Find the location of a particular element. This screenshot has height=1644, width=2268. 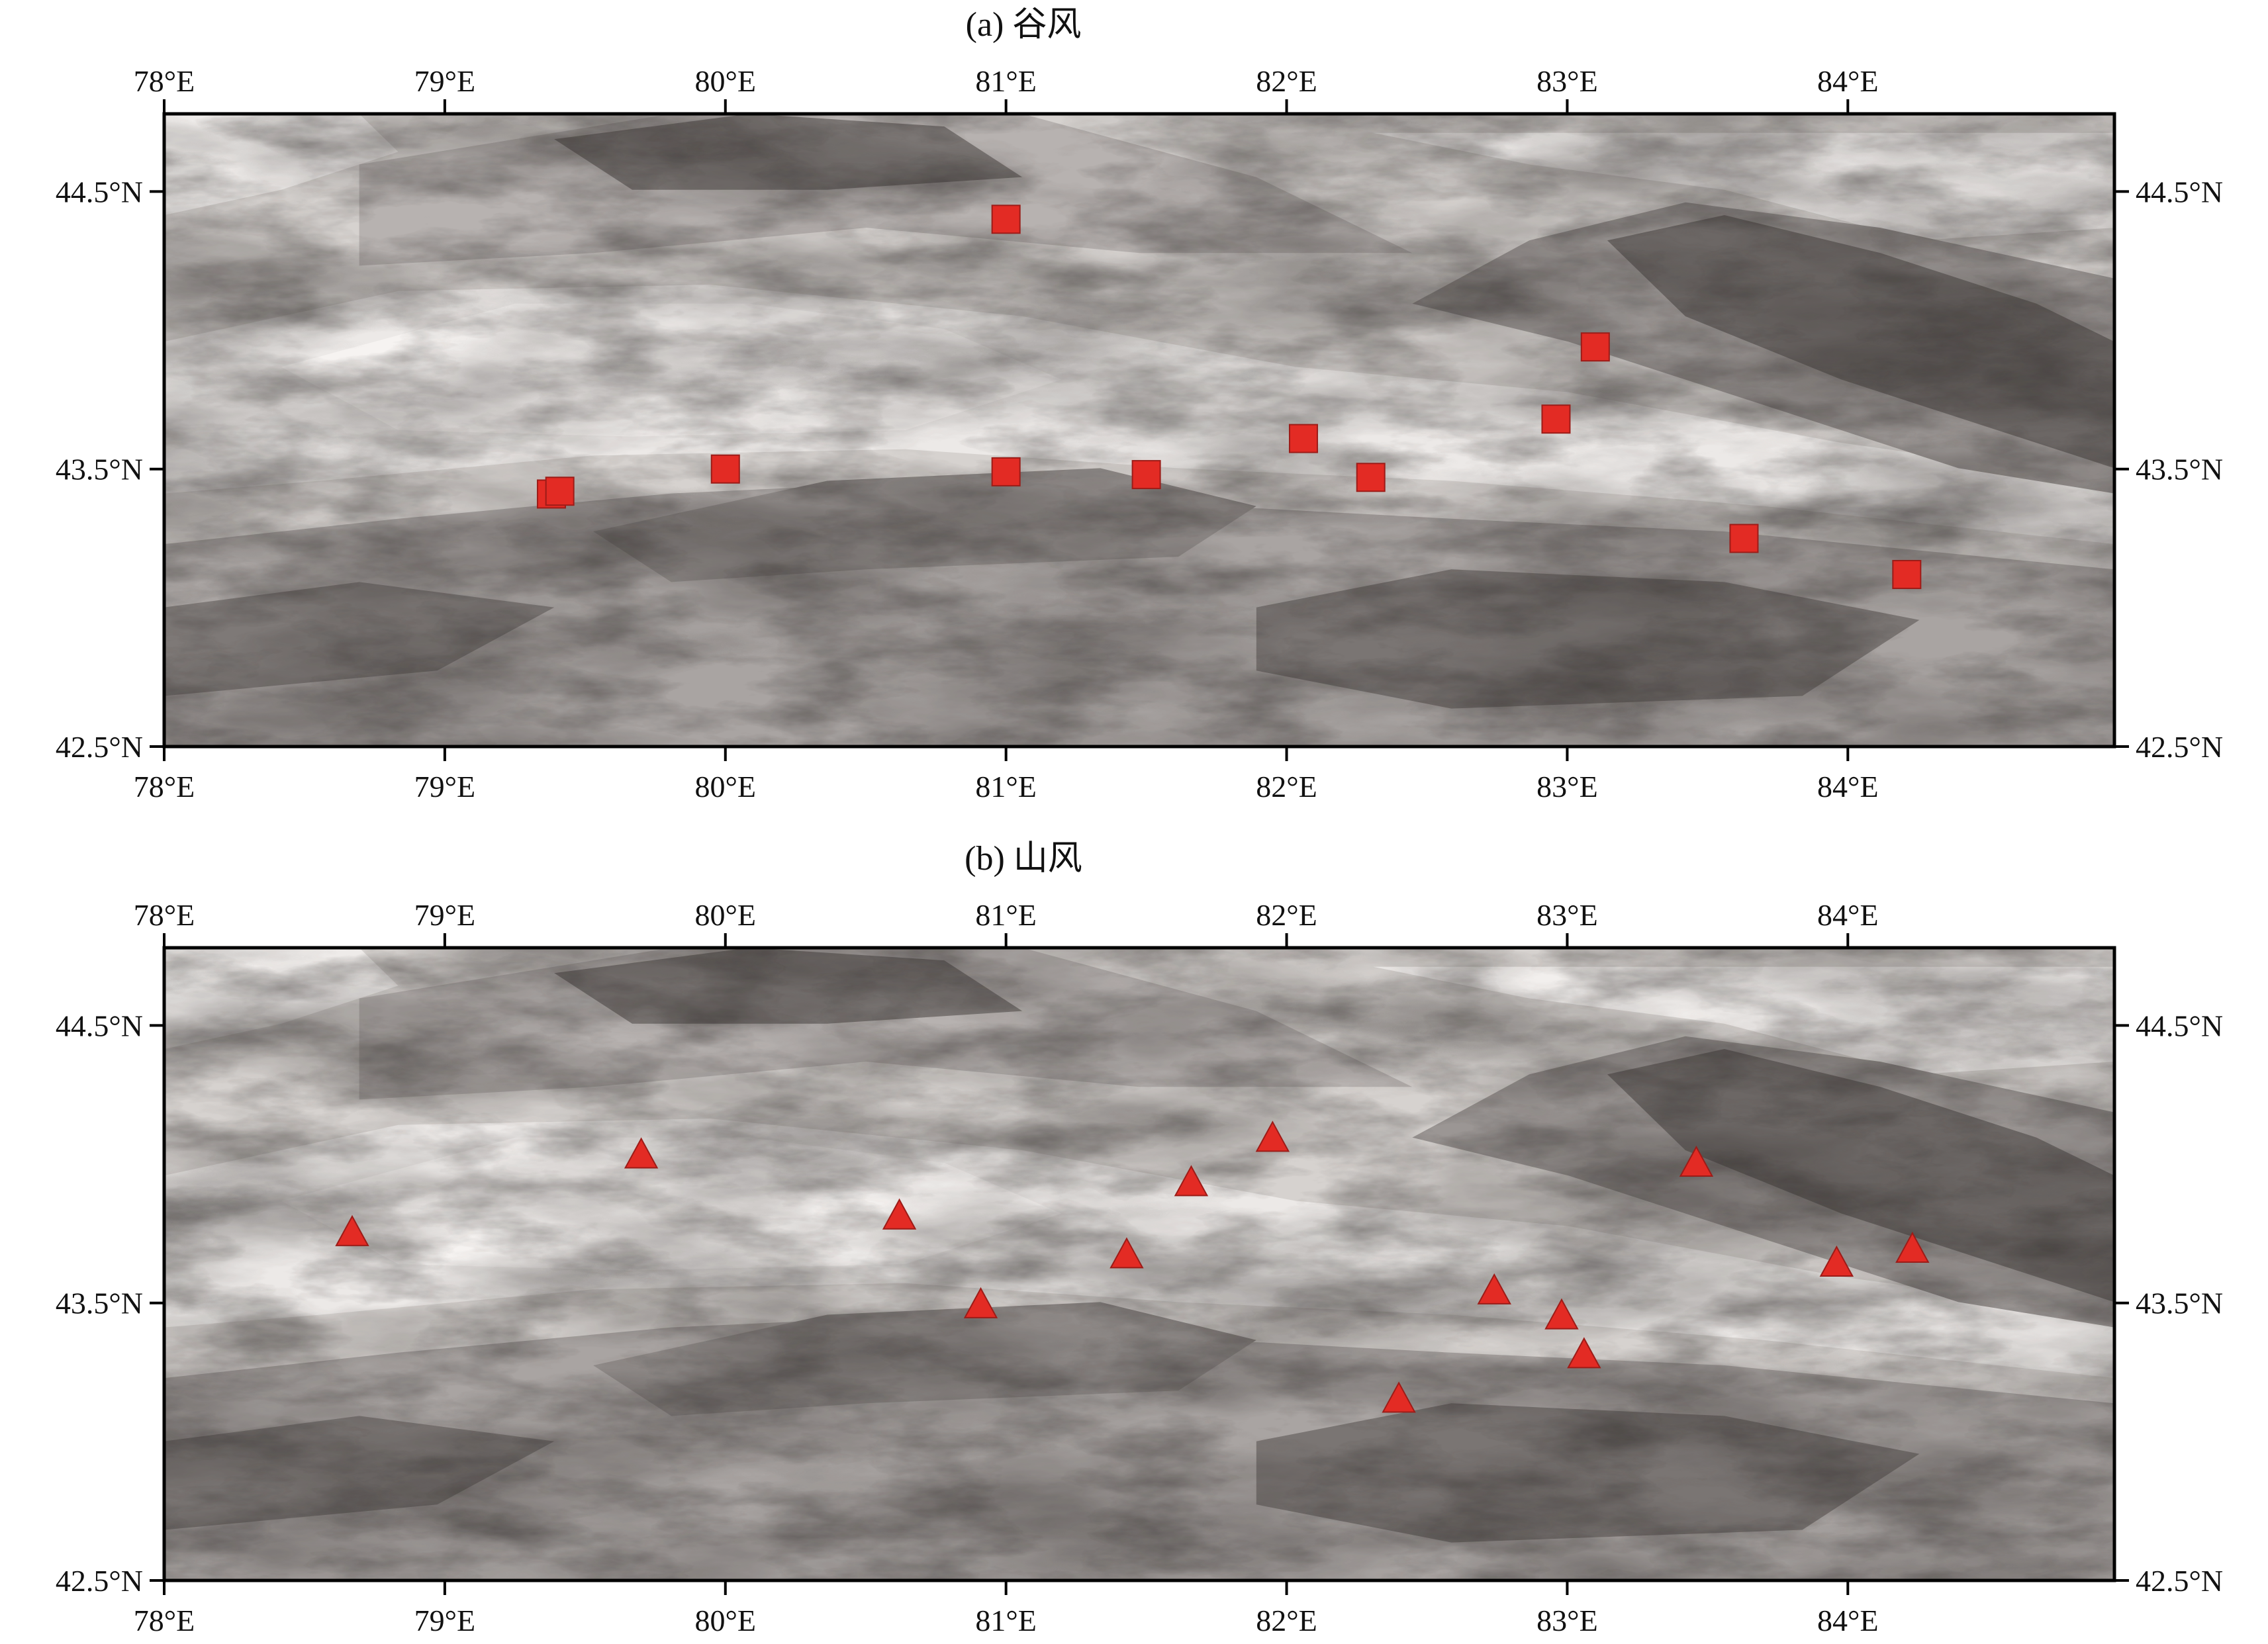

panel-b-right-ticks: 42.5°N 43.5°N 44.5°N is located at coordinates (2169, 1304).